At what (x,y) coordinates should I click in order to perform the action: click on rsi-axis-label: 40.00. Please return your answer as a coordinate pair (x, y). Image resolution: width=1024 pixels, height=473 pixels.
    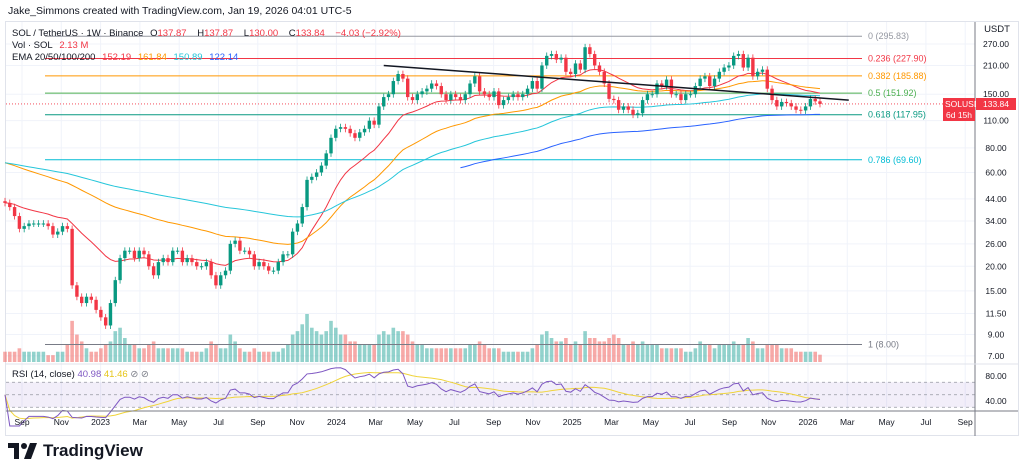
    Looking at the image, I should click on (996, 401).